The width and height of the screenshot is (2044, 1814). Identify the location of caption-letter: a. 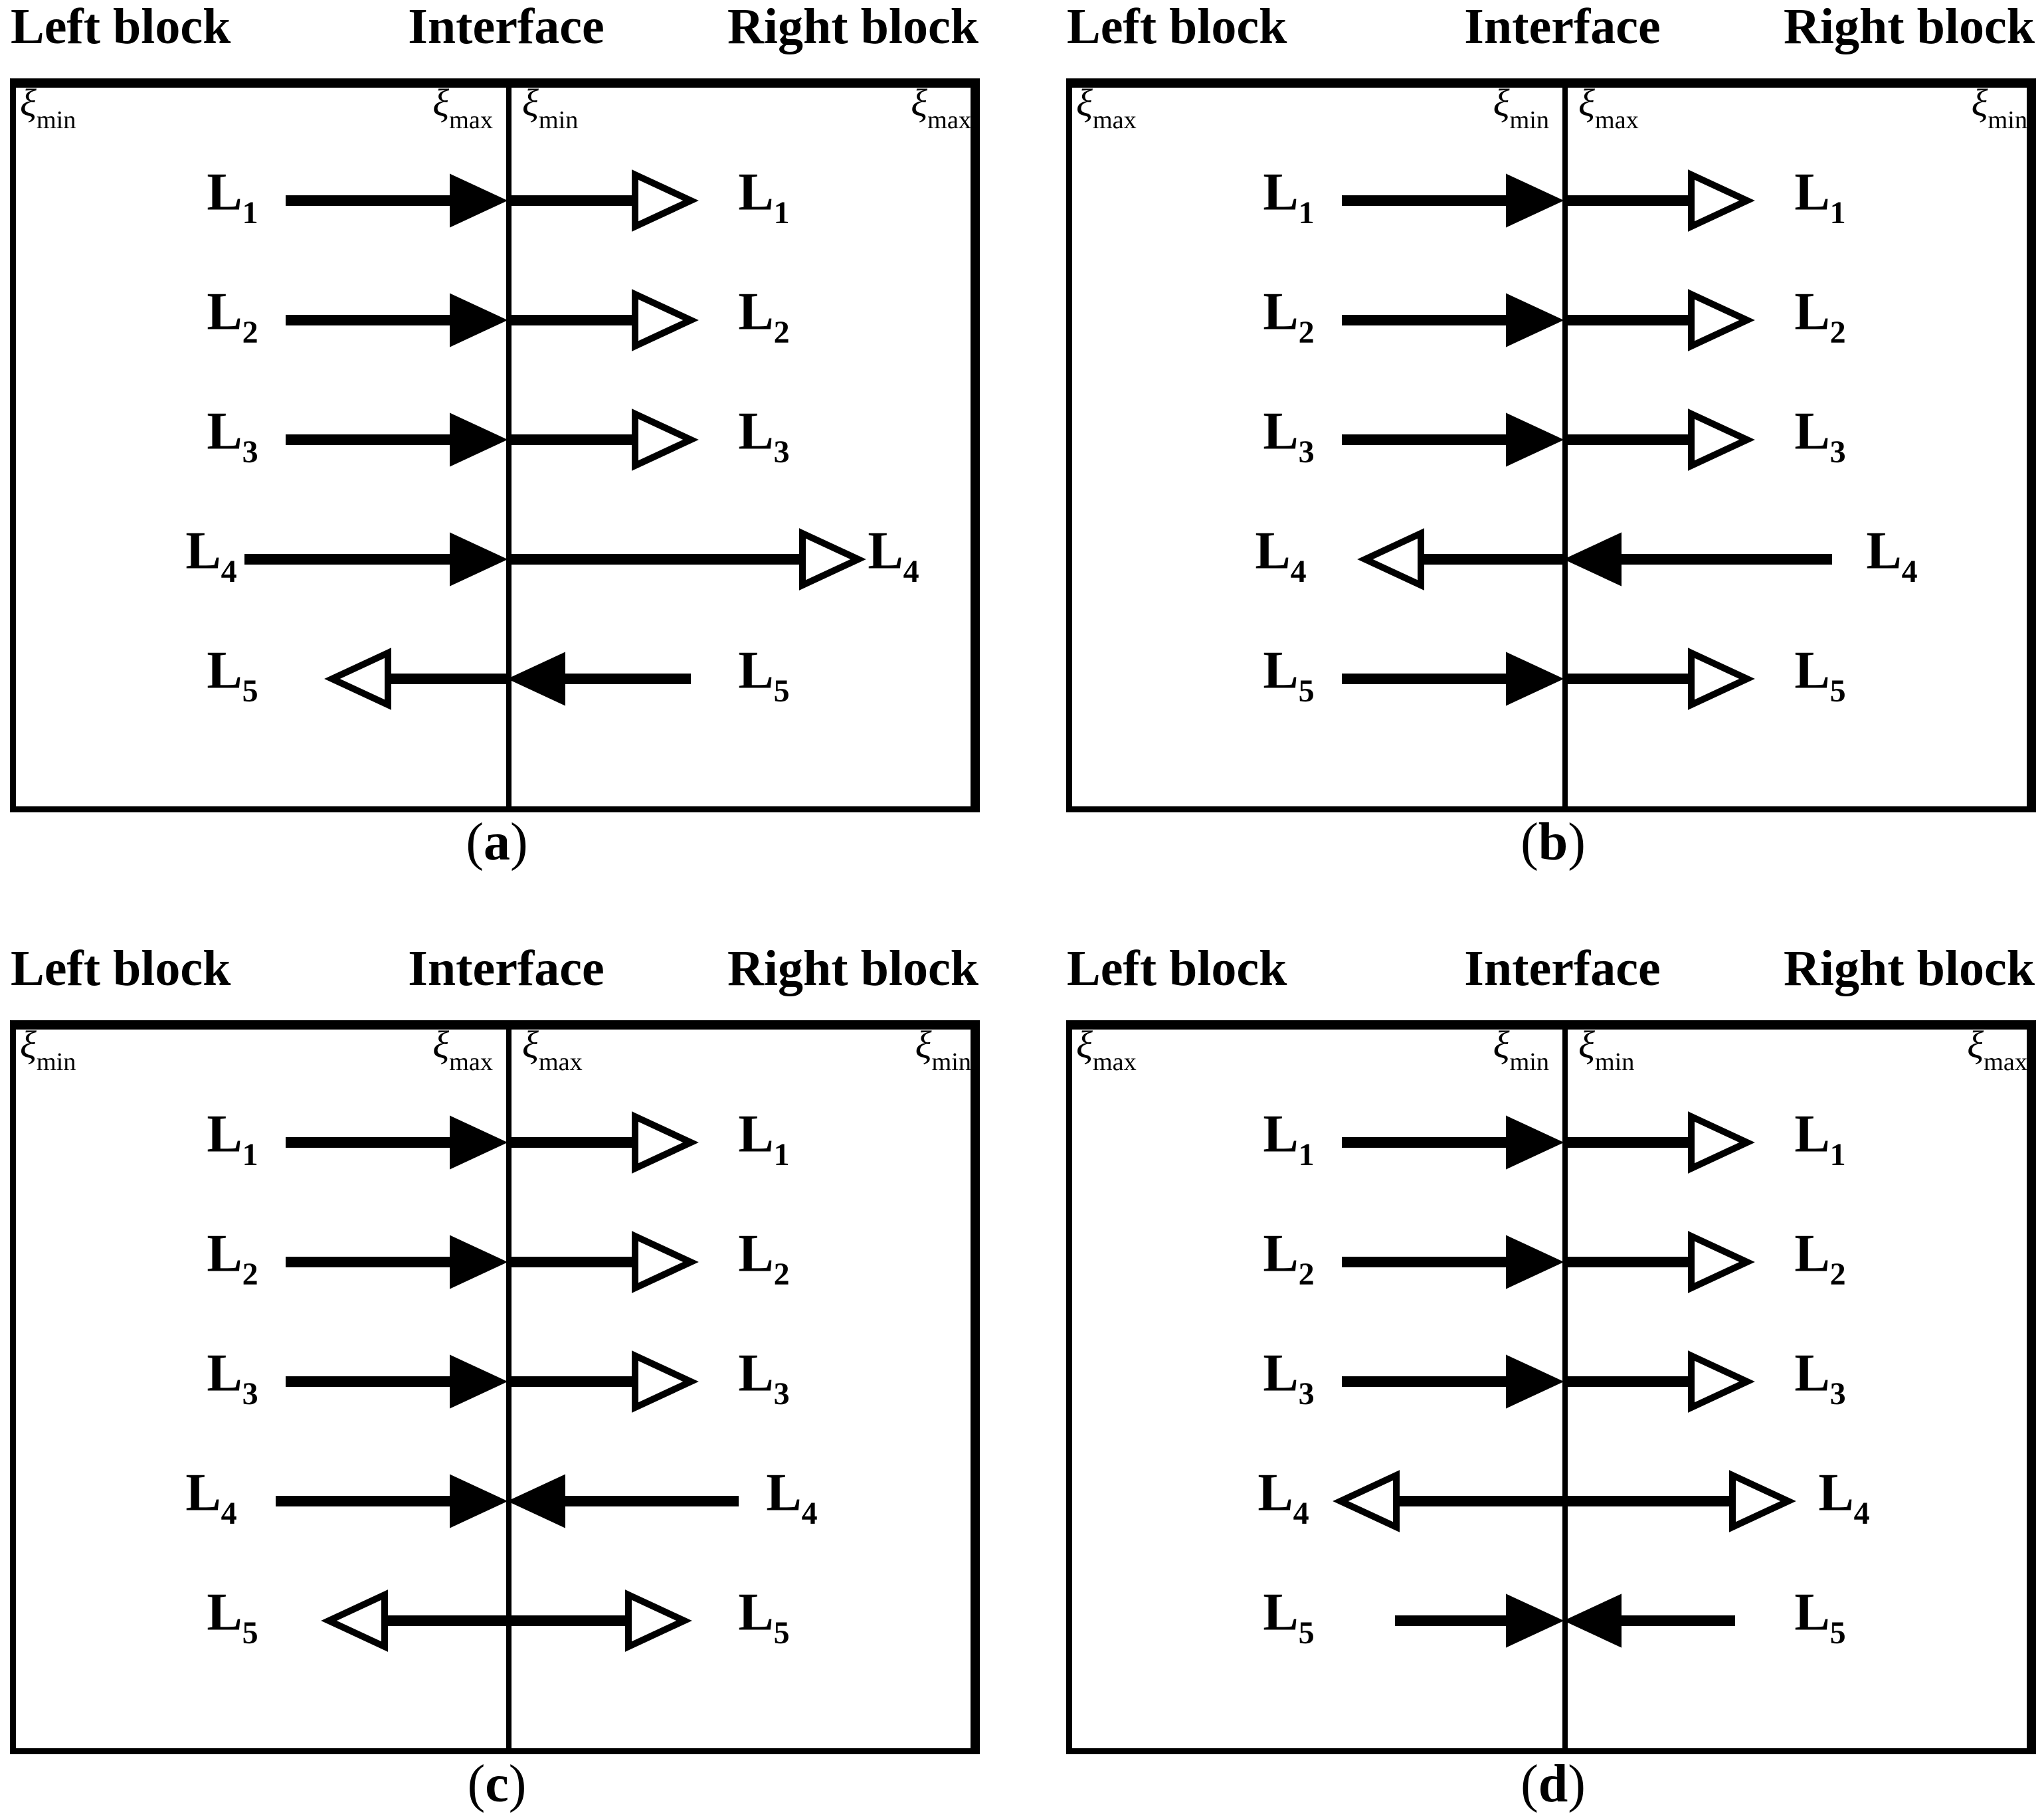
(497, 842).